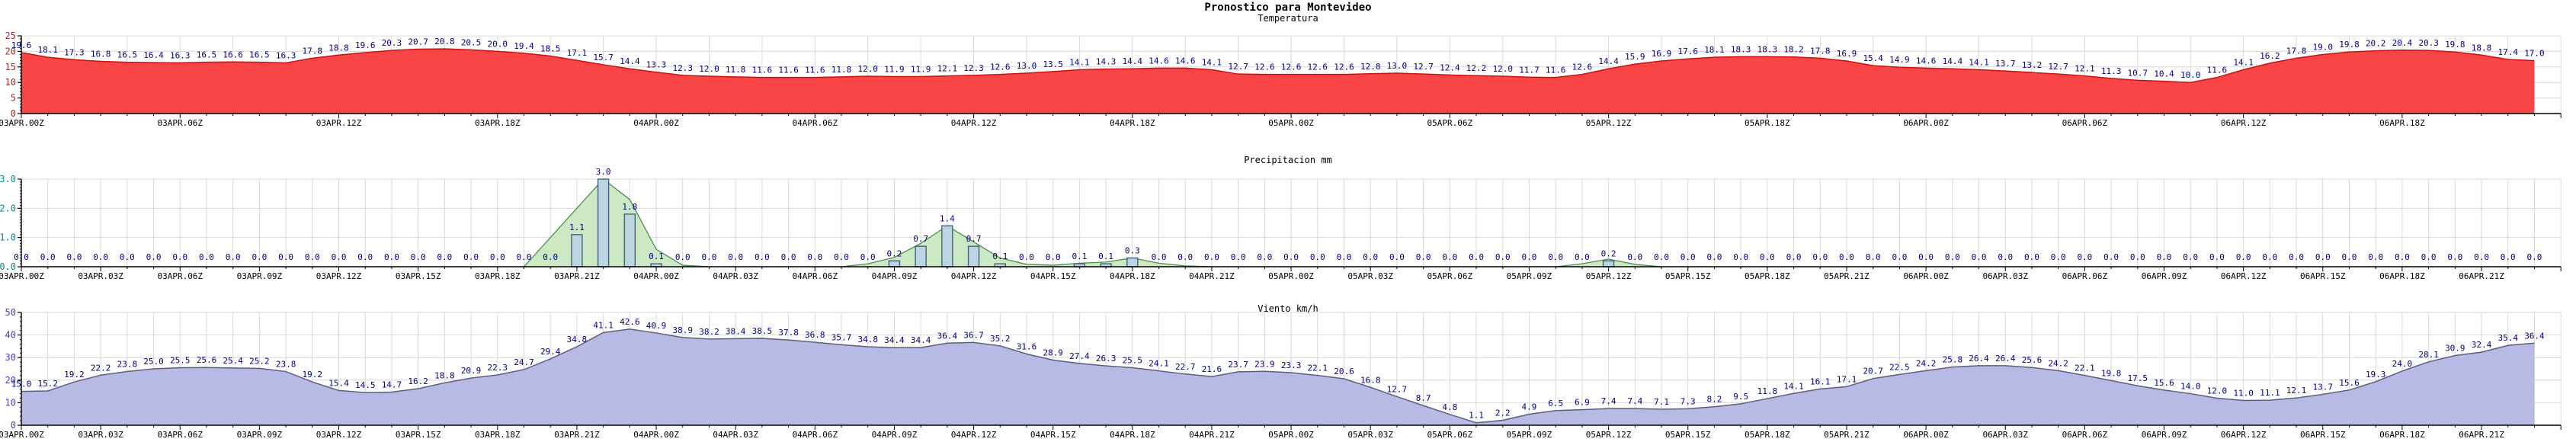  Describe the element at coordinates (1212, 369) in the screenshot. I see `svg-text: 21.6` at that location.